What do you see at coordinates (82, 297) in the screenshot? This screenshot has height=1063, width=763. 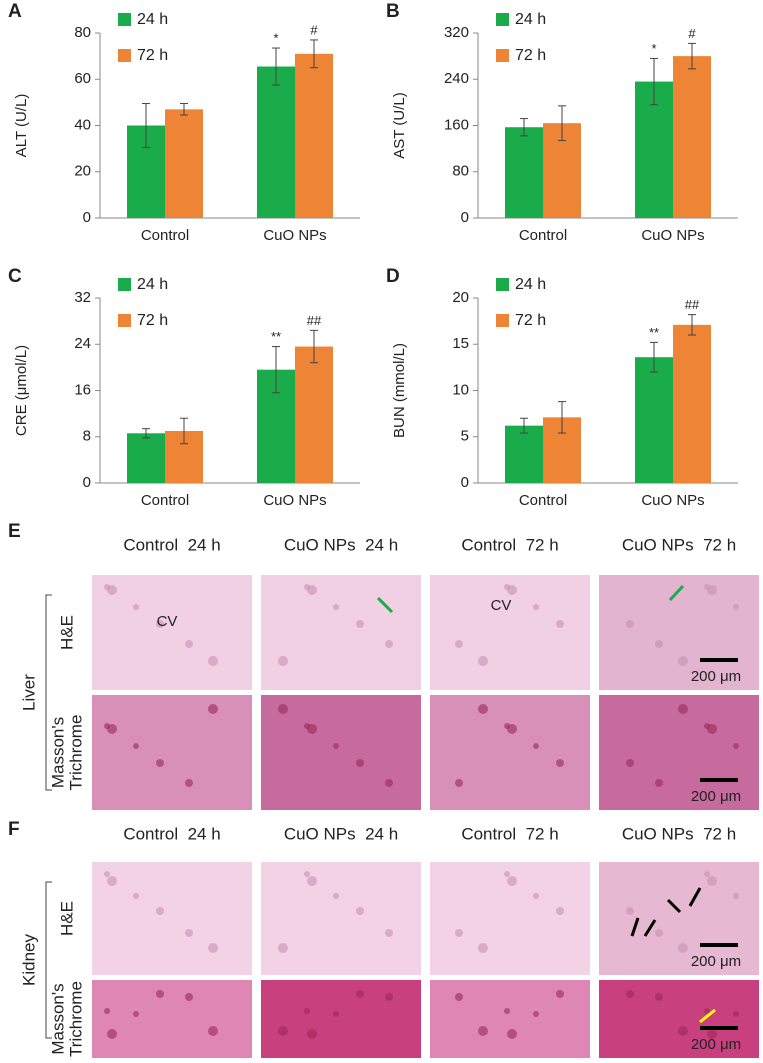 I see `y-tick-label: 32` at bounding box center [82, 297].